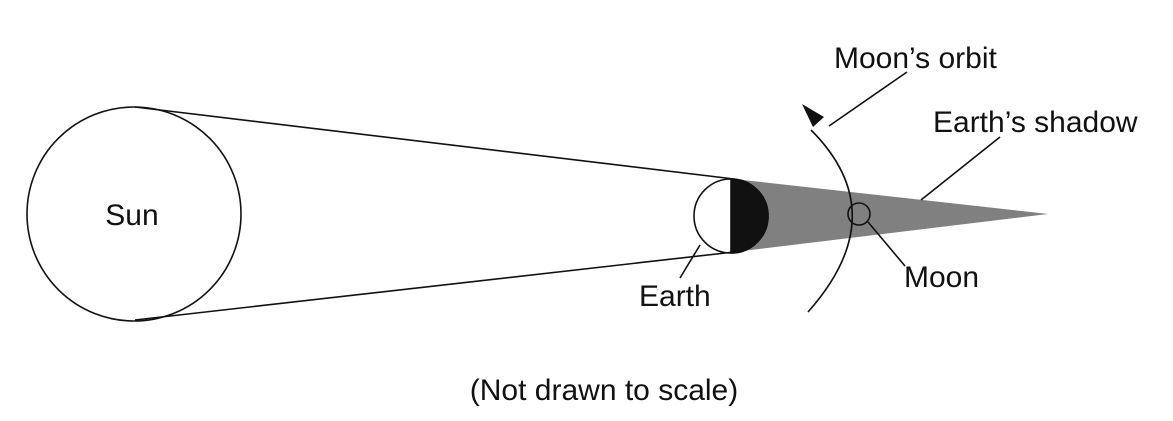  Describe the element at coordinates (886, 244) in the screenshot. I see `moon-leader-line` at that location.